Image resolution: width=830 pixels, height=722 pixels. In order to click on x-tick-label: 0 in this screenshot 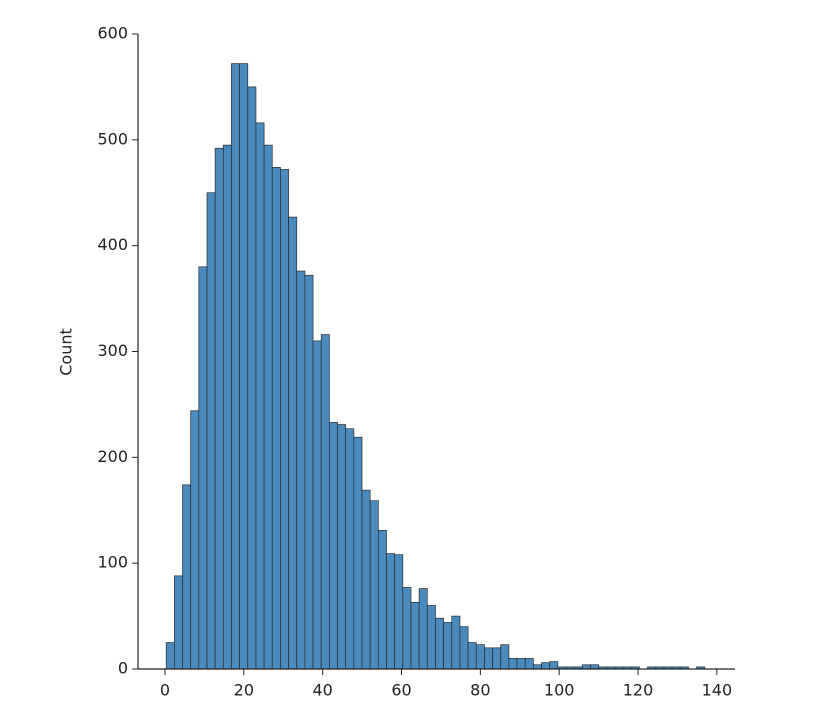, I will do `click(165, 690)`.